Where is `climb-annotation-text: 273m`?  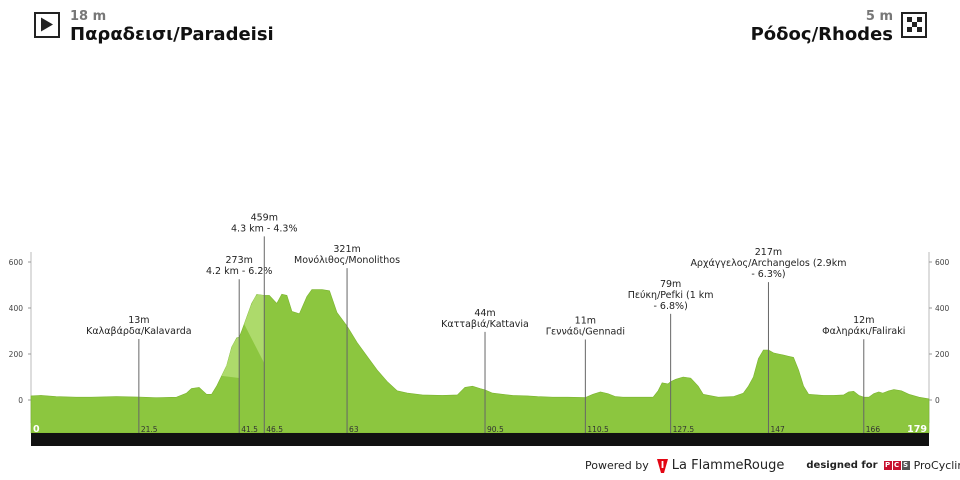 climb-annotation-text: 273m is located at coordinates (239, 260).